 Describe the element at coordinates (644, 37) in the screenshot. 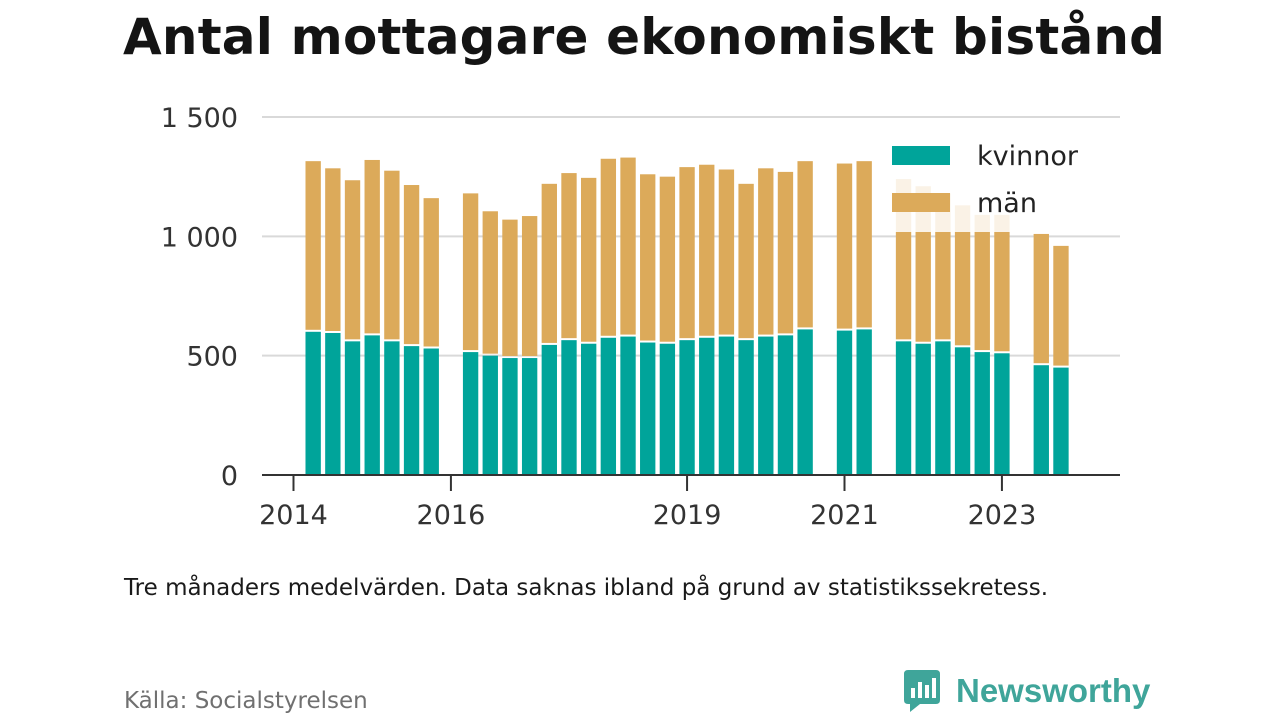

I see `chart-title: Antal mottagare ekonomiskt bistånd` at that location.